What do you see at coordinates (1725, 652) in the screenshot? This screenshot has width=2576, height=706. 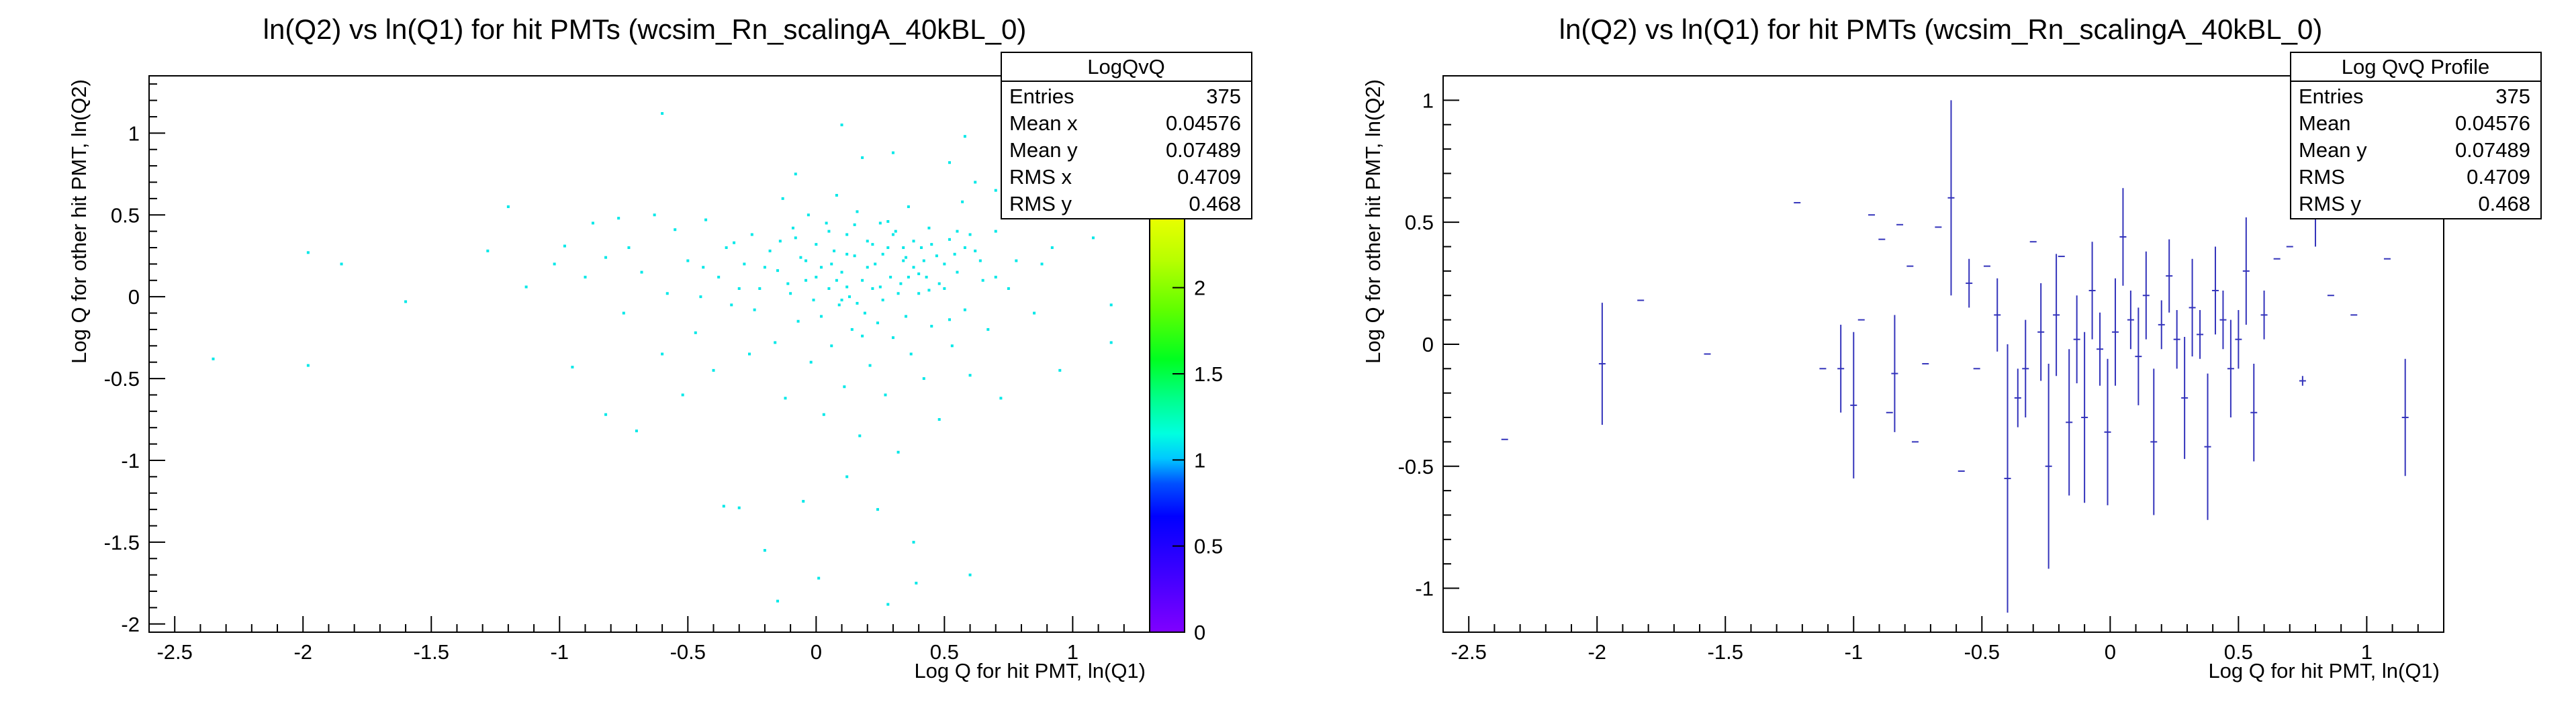 I see `profile-x-tick-label: -1.5` at bounding box center [1725, 652].